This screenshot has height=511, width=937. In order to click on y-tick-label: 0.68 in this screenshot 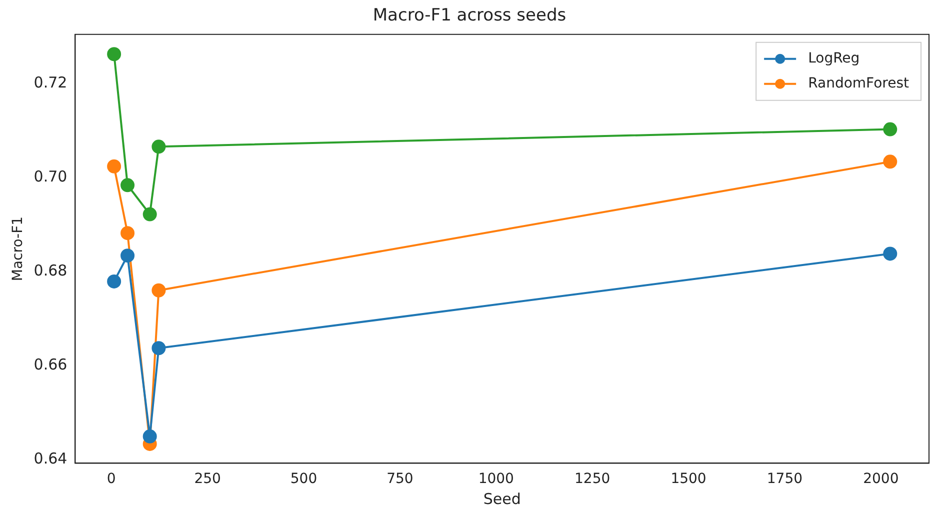, I will do `click(51, 270)`.